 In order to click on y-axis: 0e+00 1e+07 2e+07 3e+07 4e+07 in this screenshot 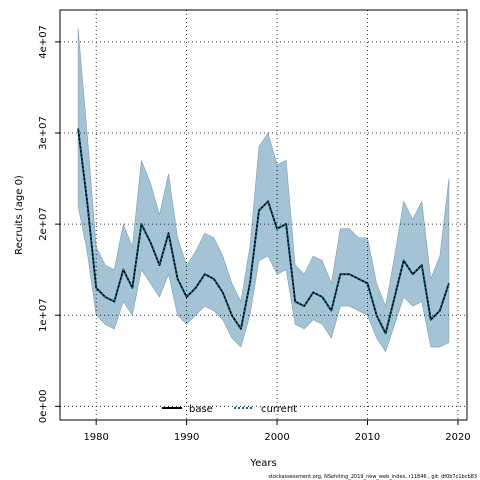, I will do `click(49, 224)`.